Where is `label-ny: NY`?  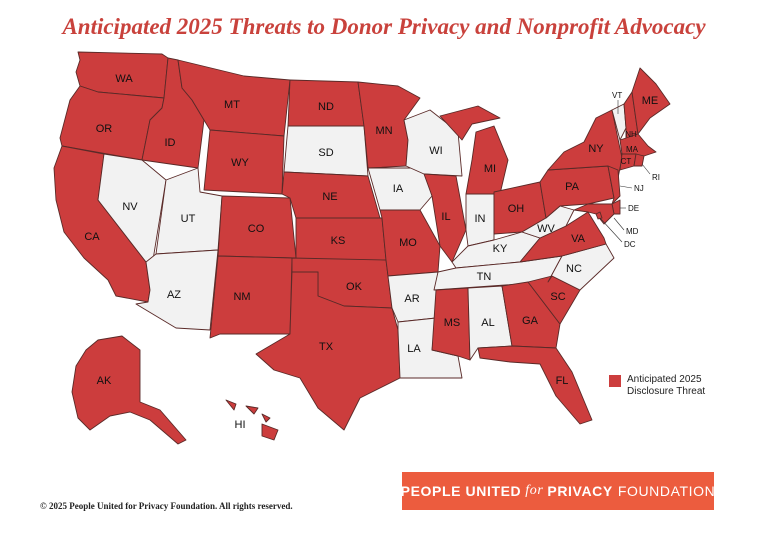
label-ny: NY is located at coordinates (596, 149).